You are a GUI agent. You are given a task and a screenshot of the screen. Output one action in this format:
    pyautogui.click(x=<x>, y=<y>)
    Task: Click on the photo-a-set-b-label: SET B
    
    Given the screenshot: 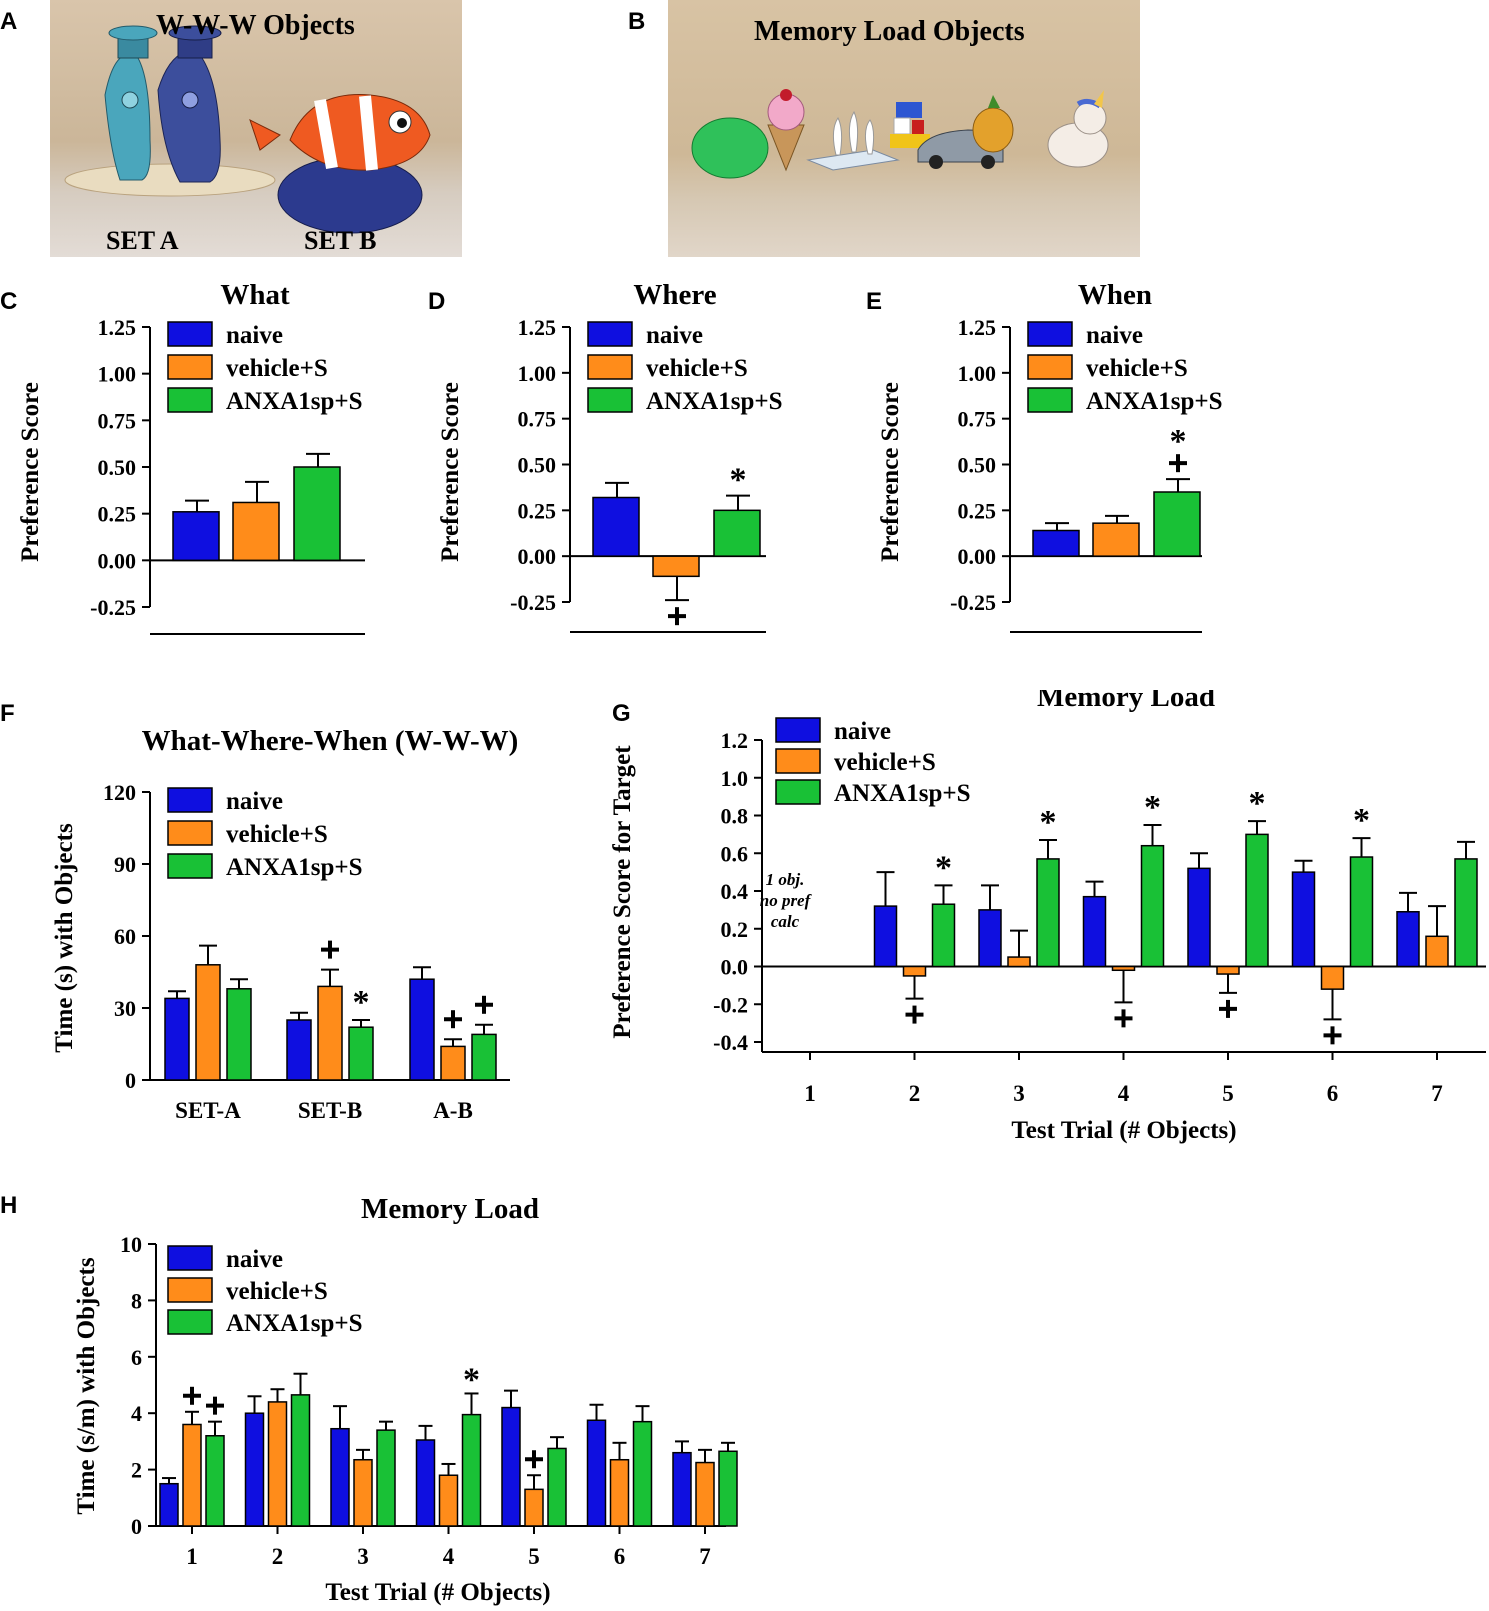 What is the action you would take?
    pyautogui.click(x=340, y=240)
    